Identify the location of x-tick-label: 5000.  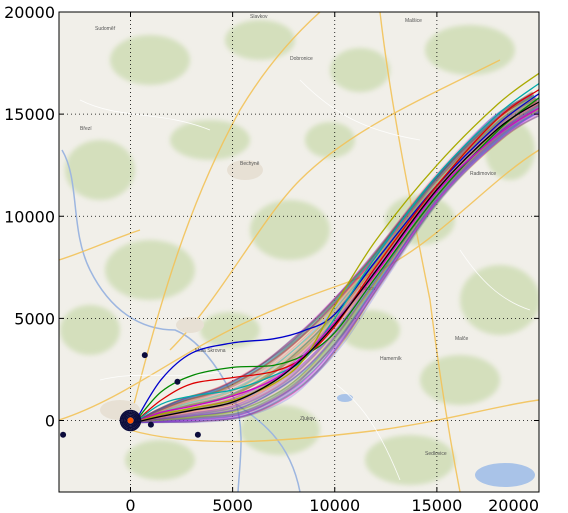
(232, 504).